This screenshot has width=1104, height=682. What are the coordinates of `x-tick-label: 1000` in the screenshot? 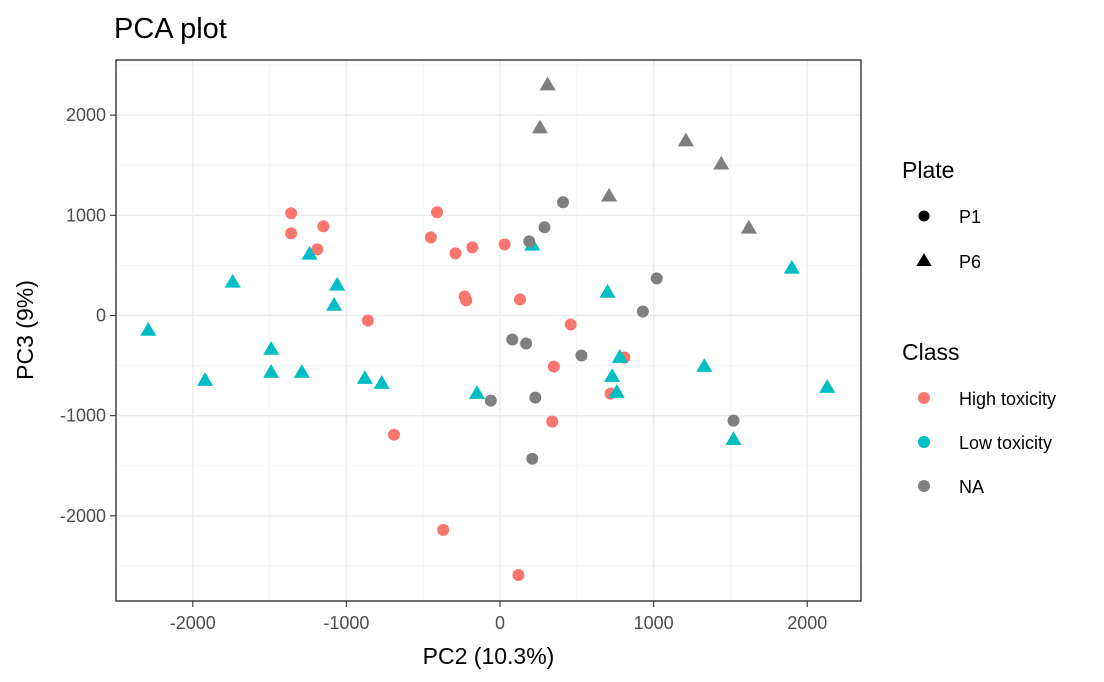 It's located at (654, 623).